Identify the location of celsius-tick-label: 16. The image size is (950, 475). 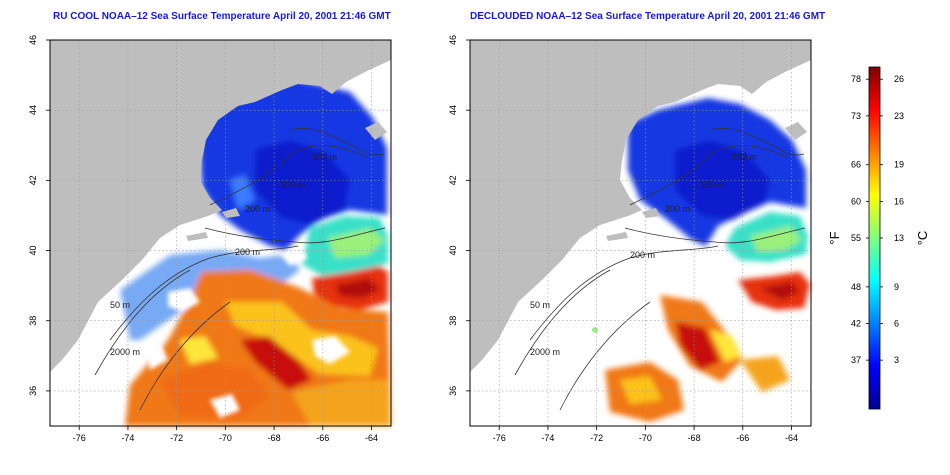
(899, 201).